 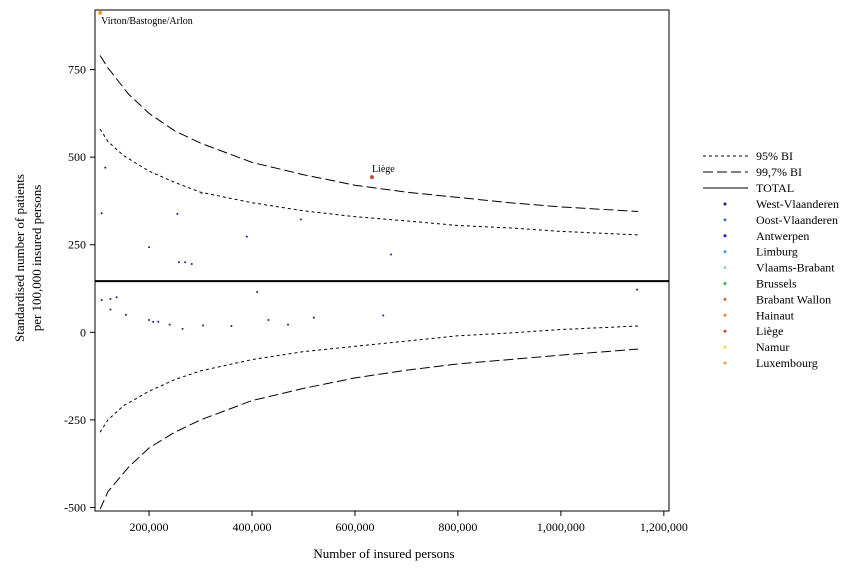 I want to click on legend-label: 99,7% BI, so click(x=779, y=172).